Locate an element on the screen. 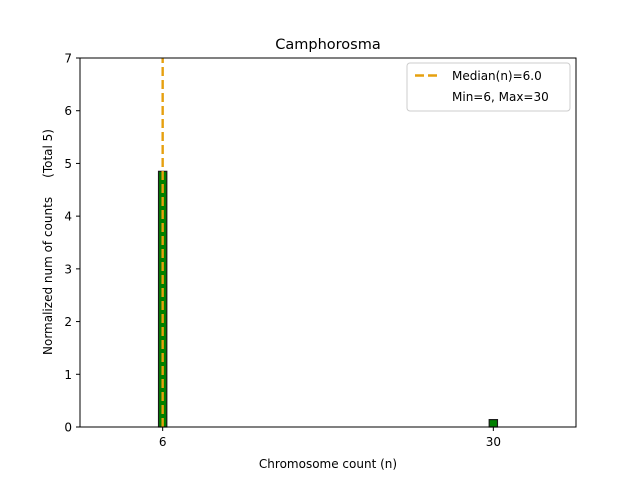 This screenshot has height=480, width=640. y-tick-label-2: 2 is located at coordinates (68, 322).